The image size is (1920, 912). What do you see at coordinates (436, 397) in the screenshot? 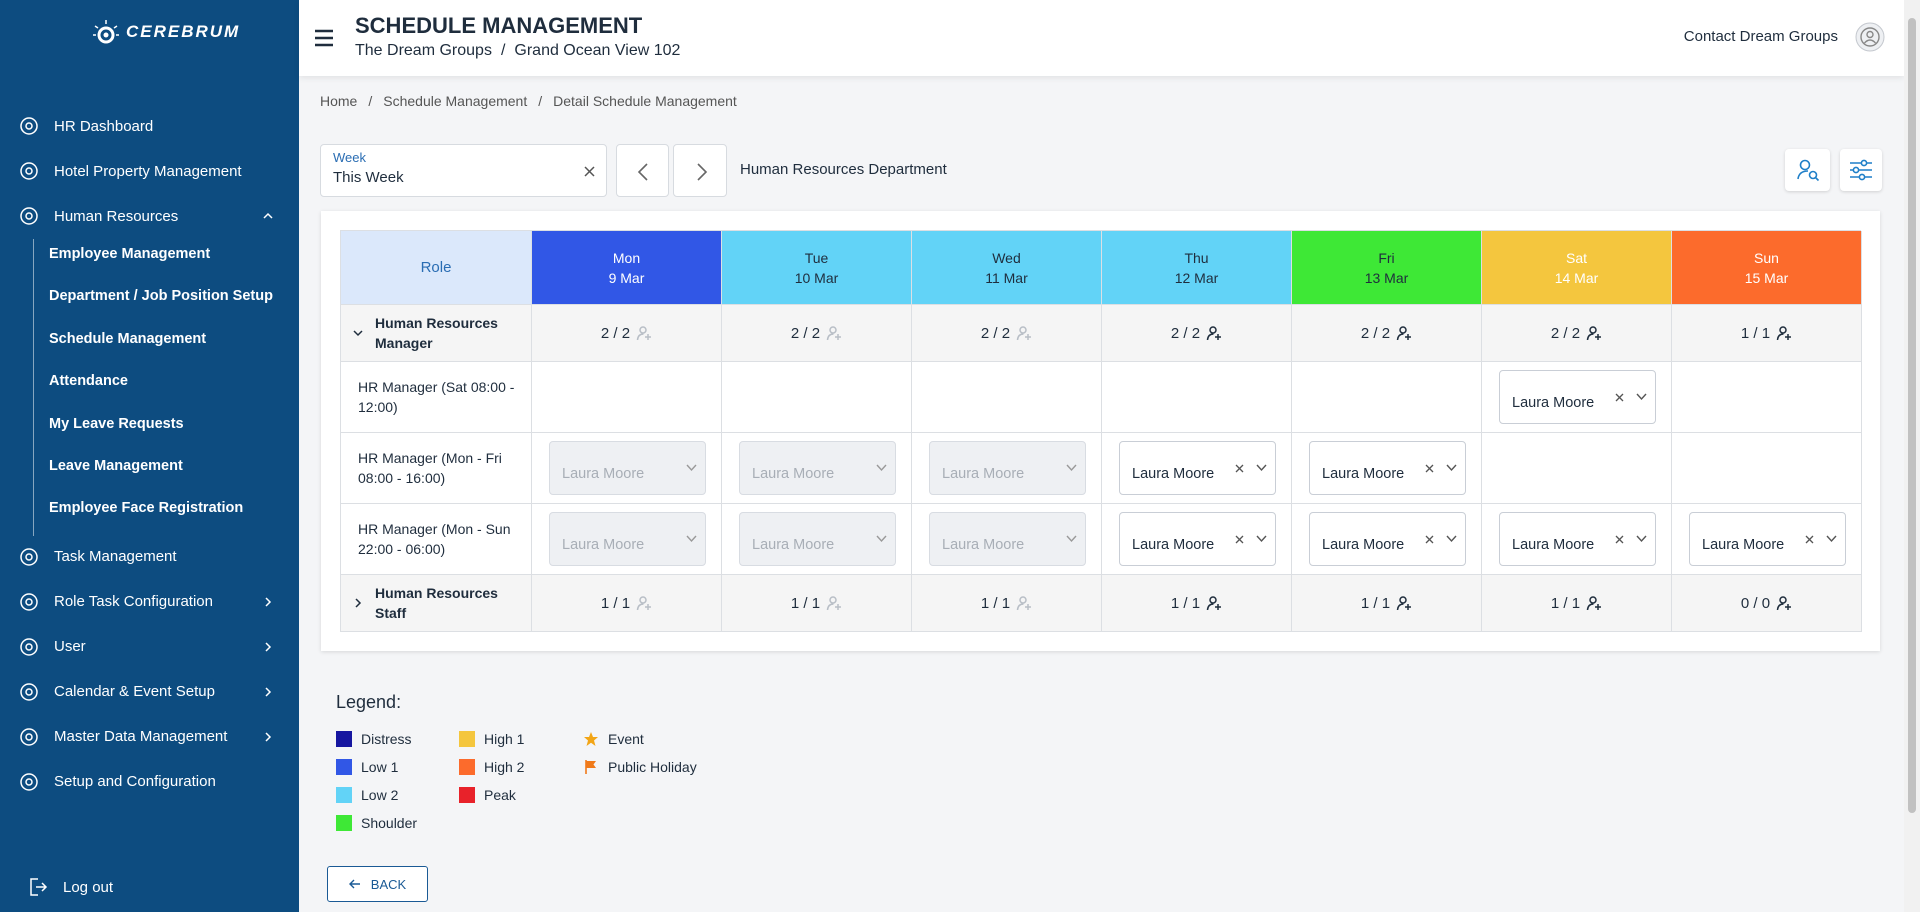
I see `role-name: HR Manager (Sat 08:00 - 12:00)` at bounding box center [436, 397].